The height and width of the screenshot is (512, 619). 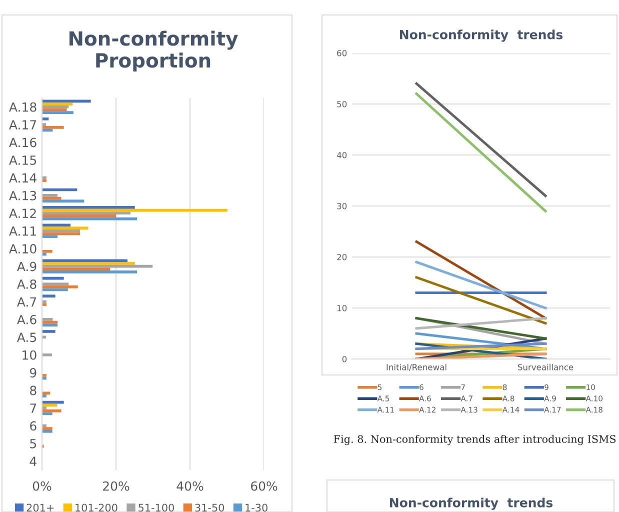 What do you see at coordinates (22, 231) in the screenshot?
I see `y-tick-label: A.11` at bounding box center [22, 231].